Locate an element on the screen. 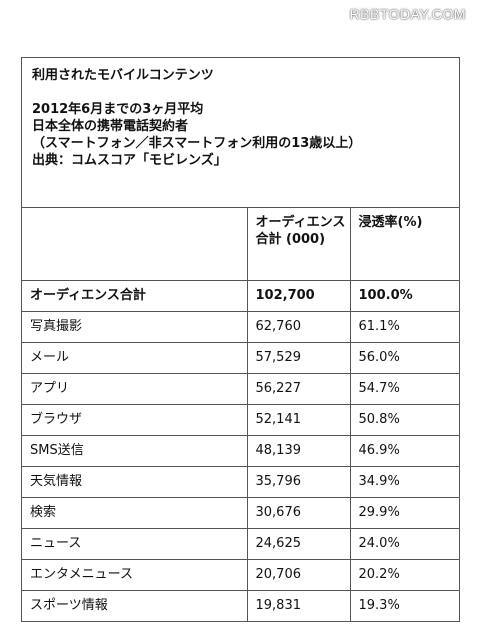 The height and width of the screenshot is (640, 480). table-row: 写真撮影 62,760 61.1% is located at coordinates (240, 327).